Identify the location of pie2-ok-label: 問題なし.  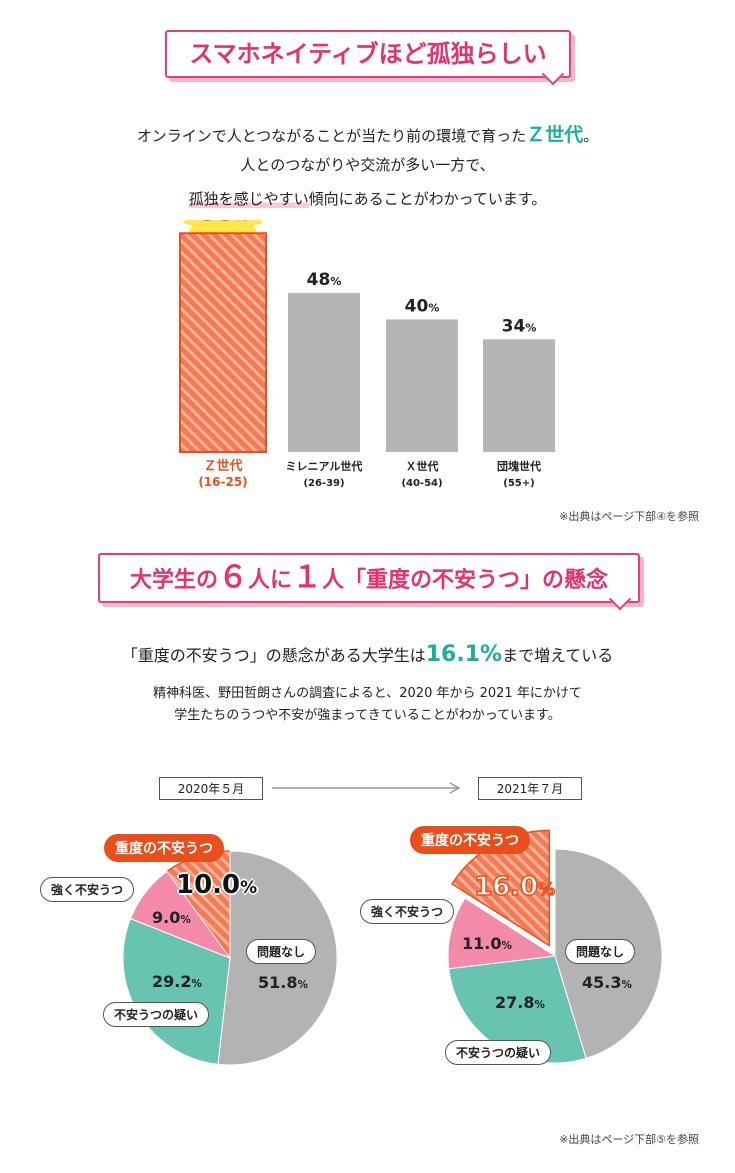
(600, 952).